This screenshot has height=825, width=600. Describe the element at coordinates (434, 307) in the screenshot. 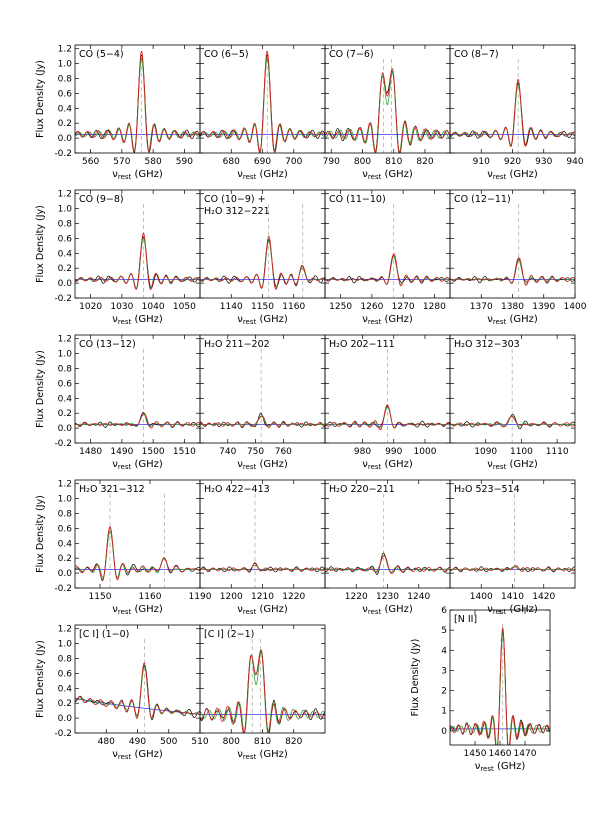

I see `x-tick-label: 1280` at that location.